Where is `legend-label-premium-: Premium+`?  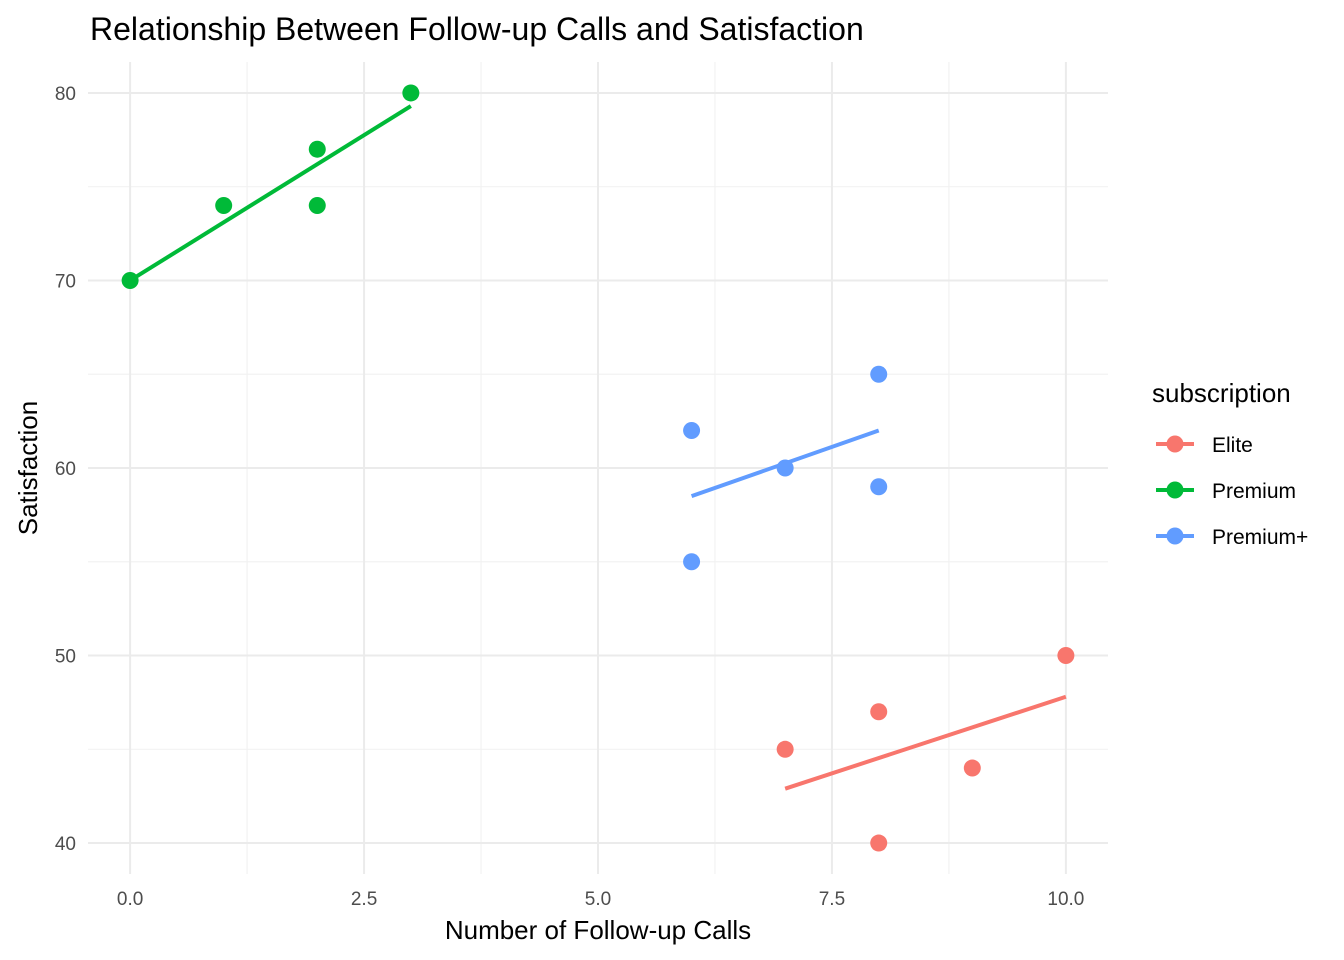
legend-label-premium-: Premium+ is located at coordinates (1260, 537).